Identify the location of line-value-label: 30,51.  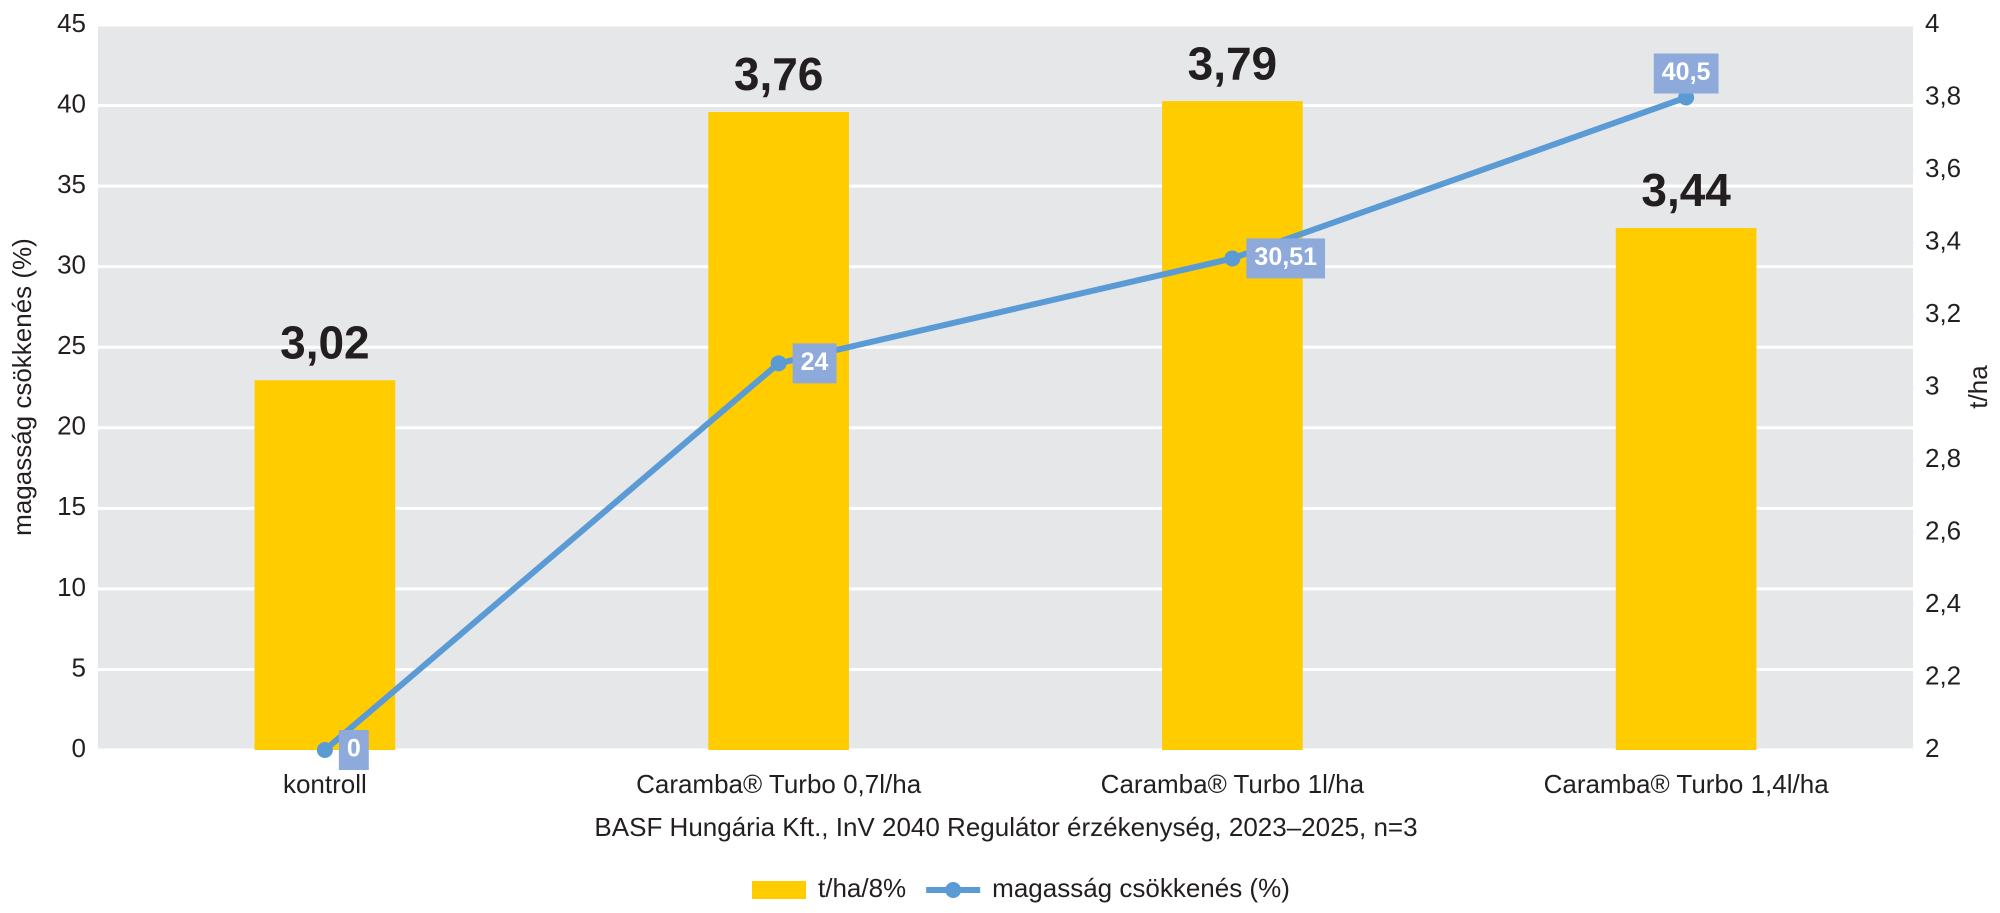
(1286, 258).